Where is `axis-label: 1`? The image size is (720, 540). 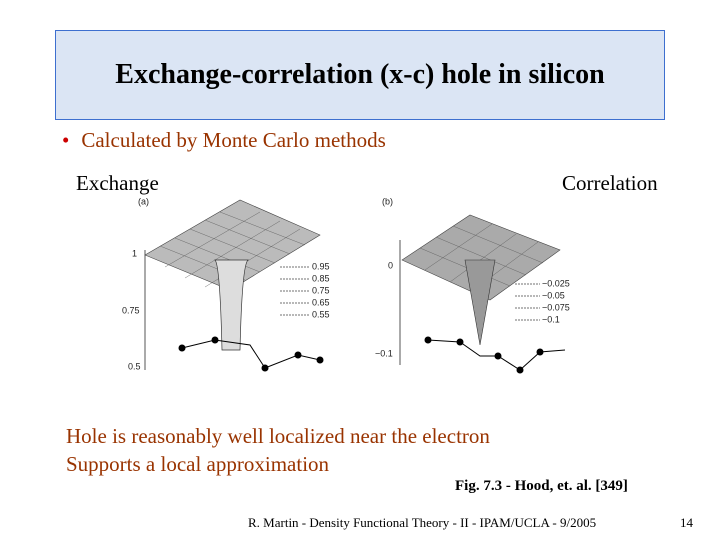
axis-label: 1 is located at coordinates (134, 253).